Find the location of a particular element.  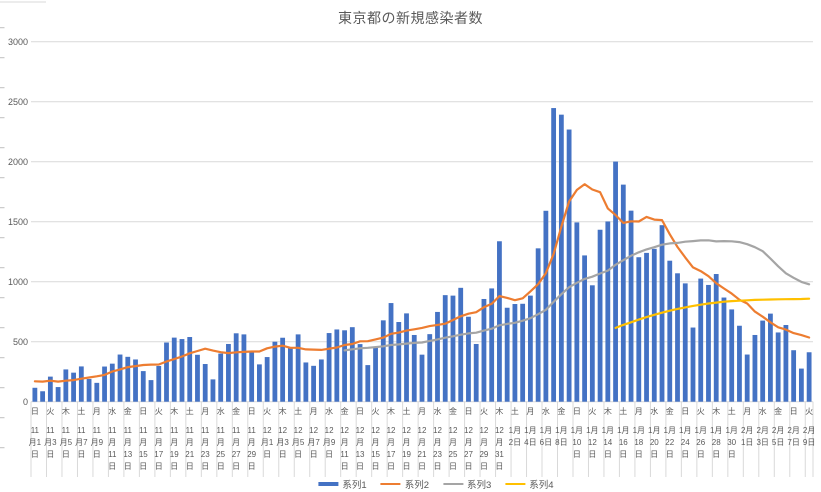

x-tick-dow: 月 is located at coordinates (314, 411).